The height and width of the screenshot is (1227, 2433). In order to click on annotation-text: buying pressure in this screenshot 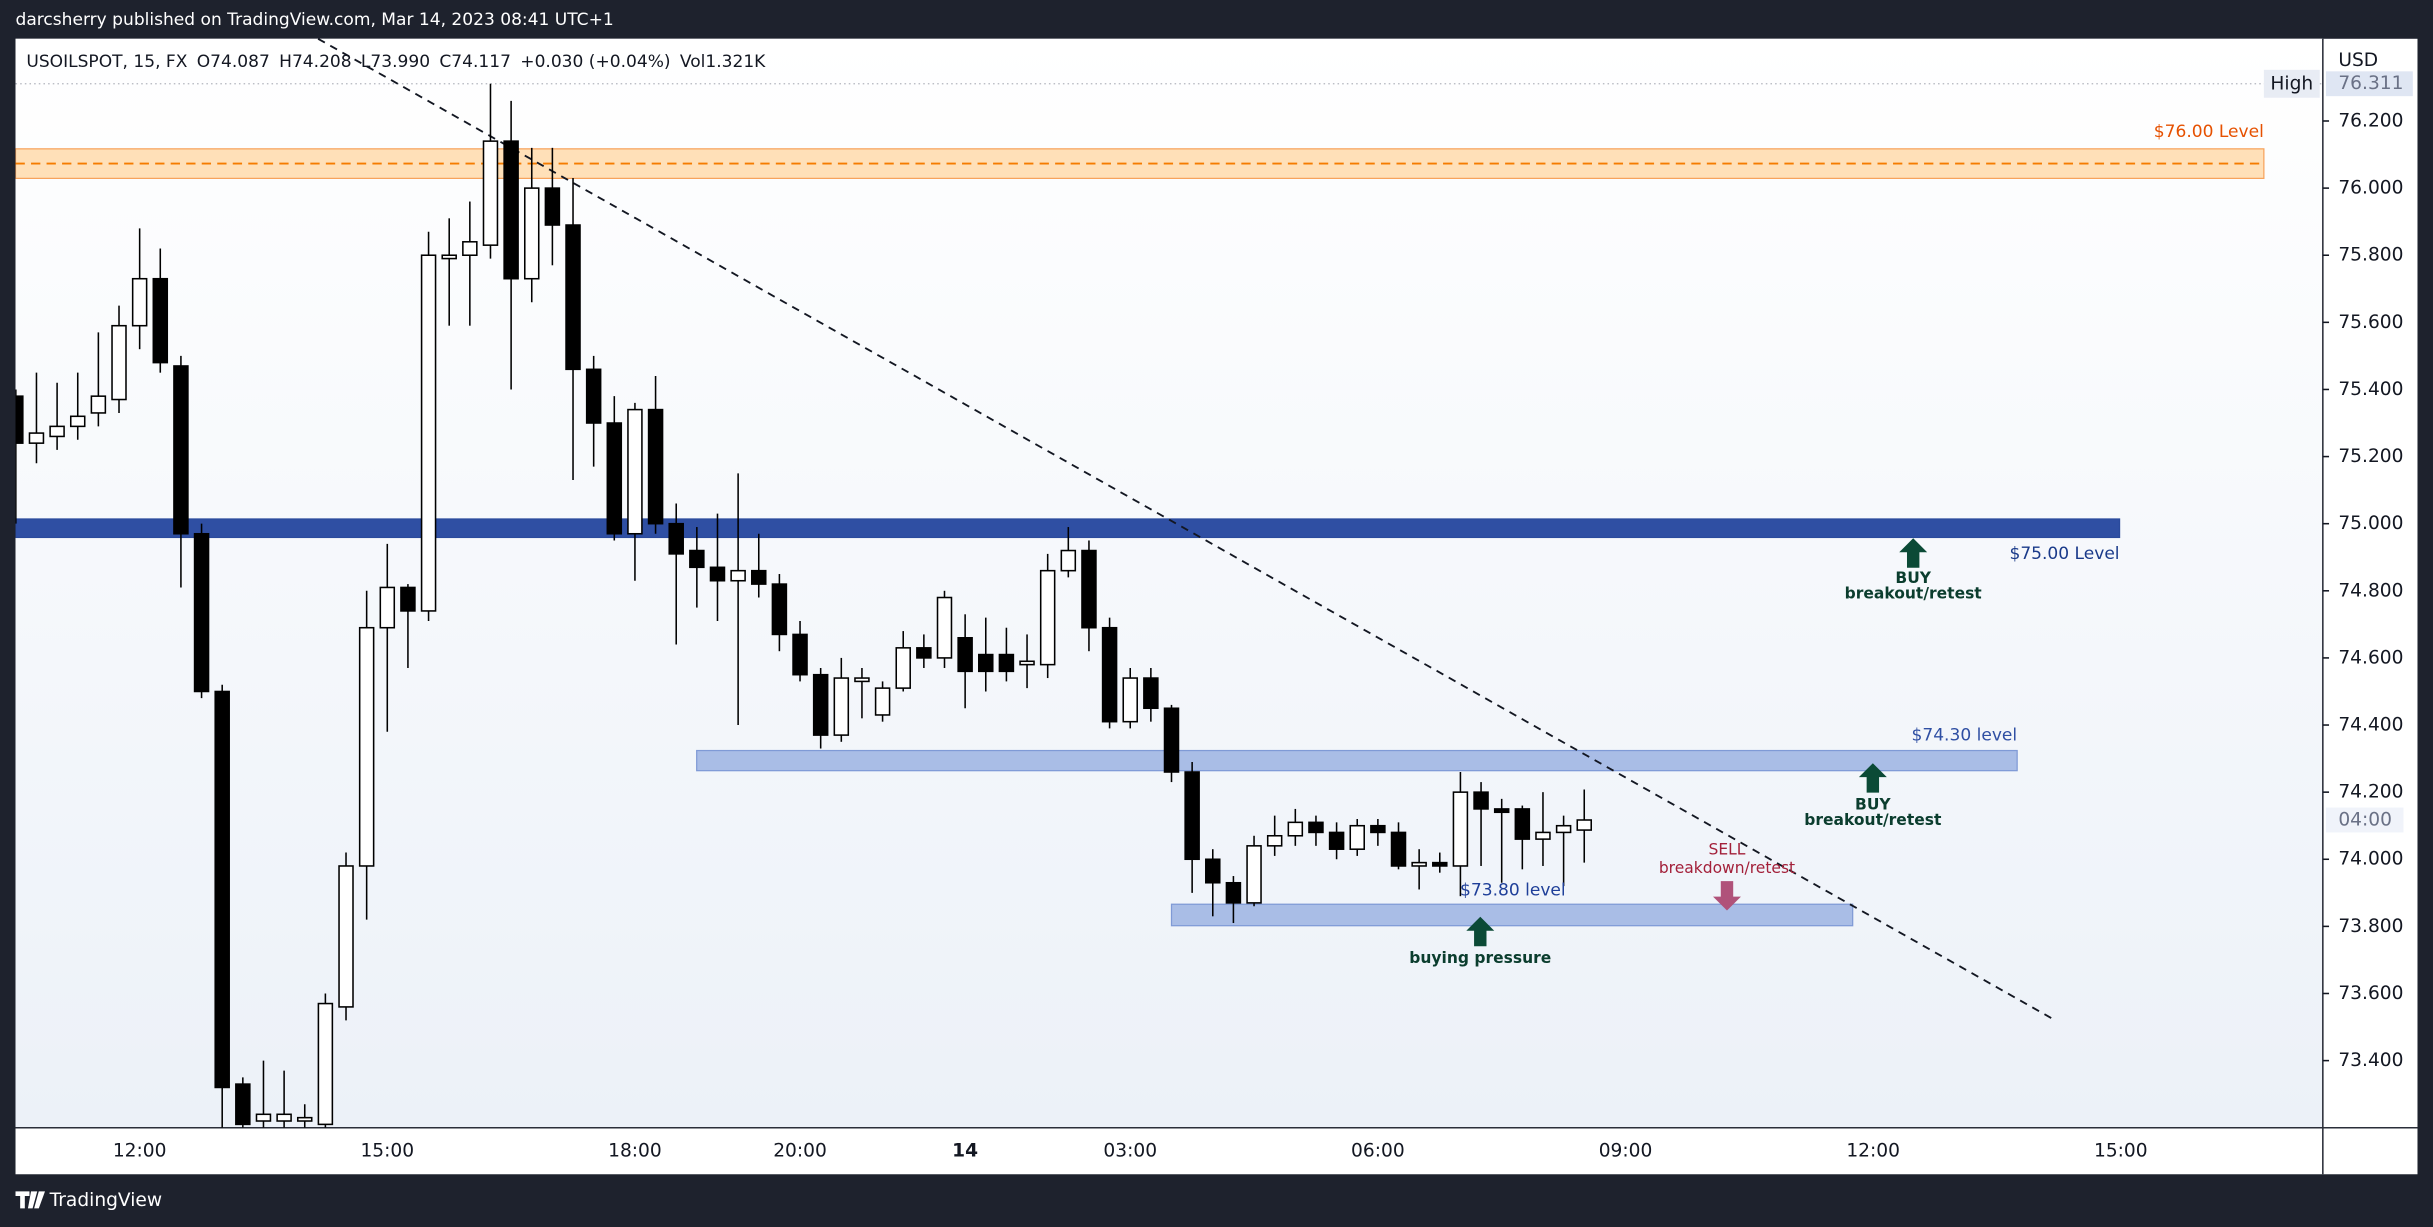, I will do `click(1480, 958)`.